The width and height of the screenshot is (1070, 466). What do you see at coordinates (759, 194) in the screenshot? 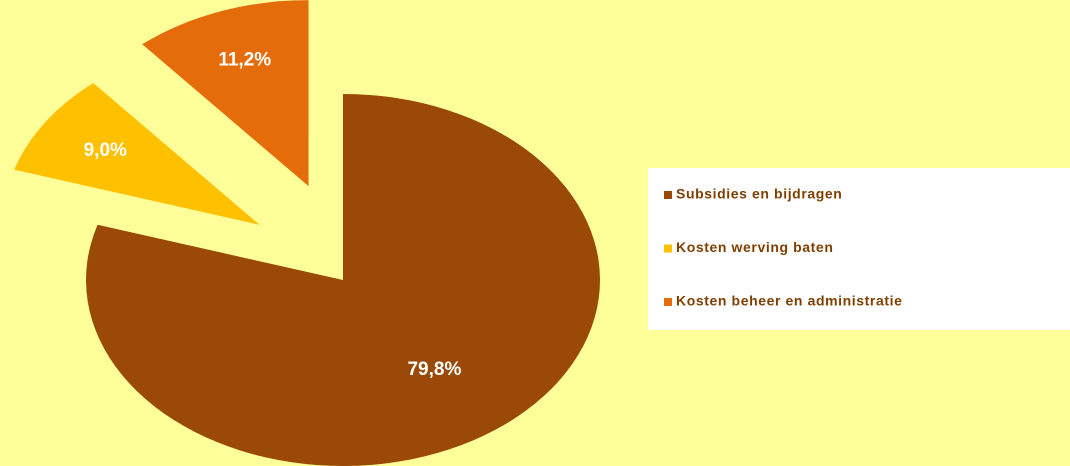
I see `legend-label: Subsidies en bijdragen` at bounding box center [759, 194].